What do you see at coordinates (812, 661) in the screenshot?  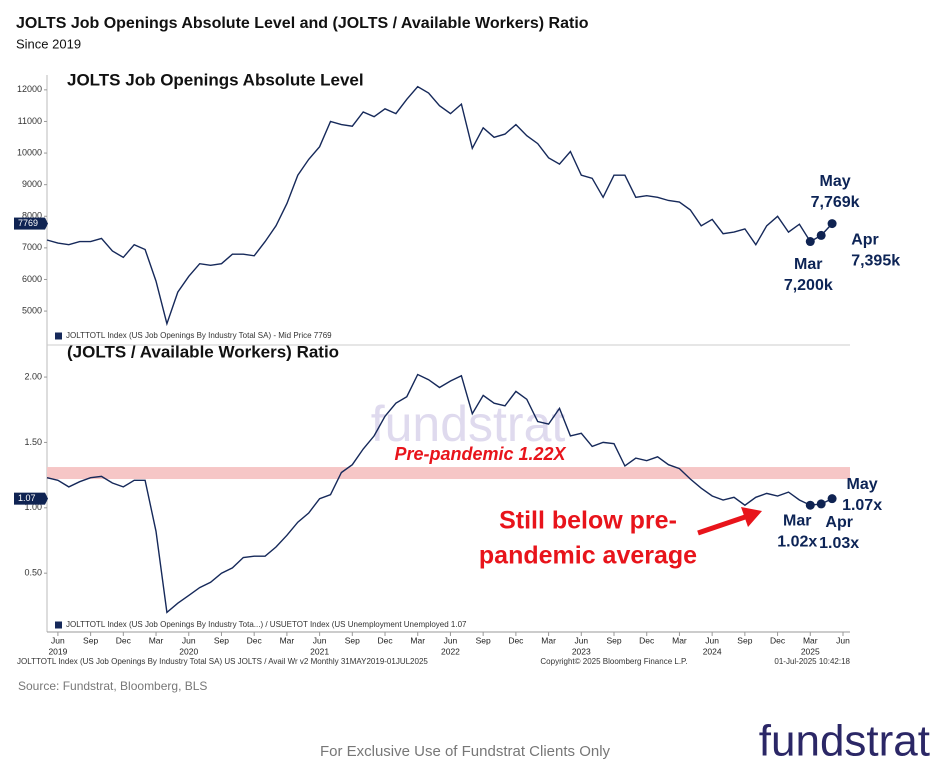 I see `bloomberg-timestamp: 01-Jul-2025 10:42:18` at bounding box center [812, 661].